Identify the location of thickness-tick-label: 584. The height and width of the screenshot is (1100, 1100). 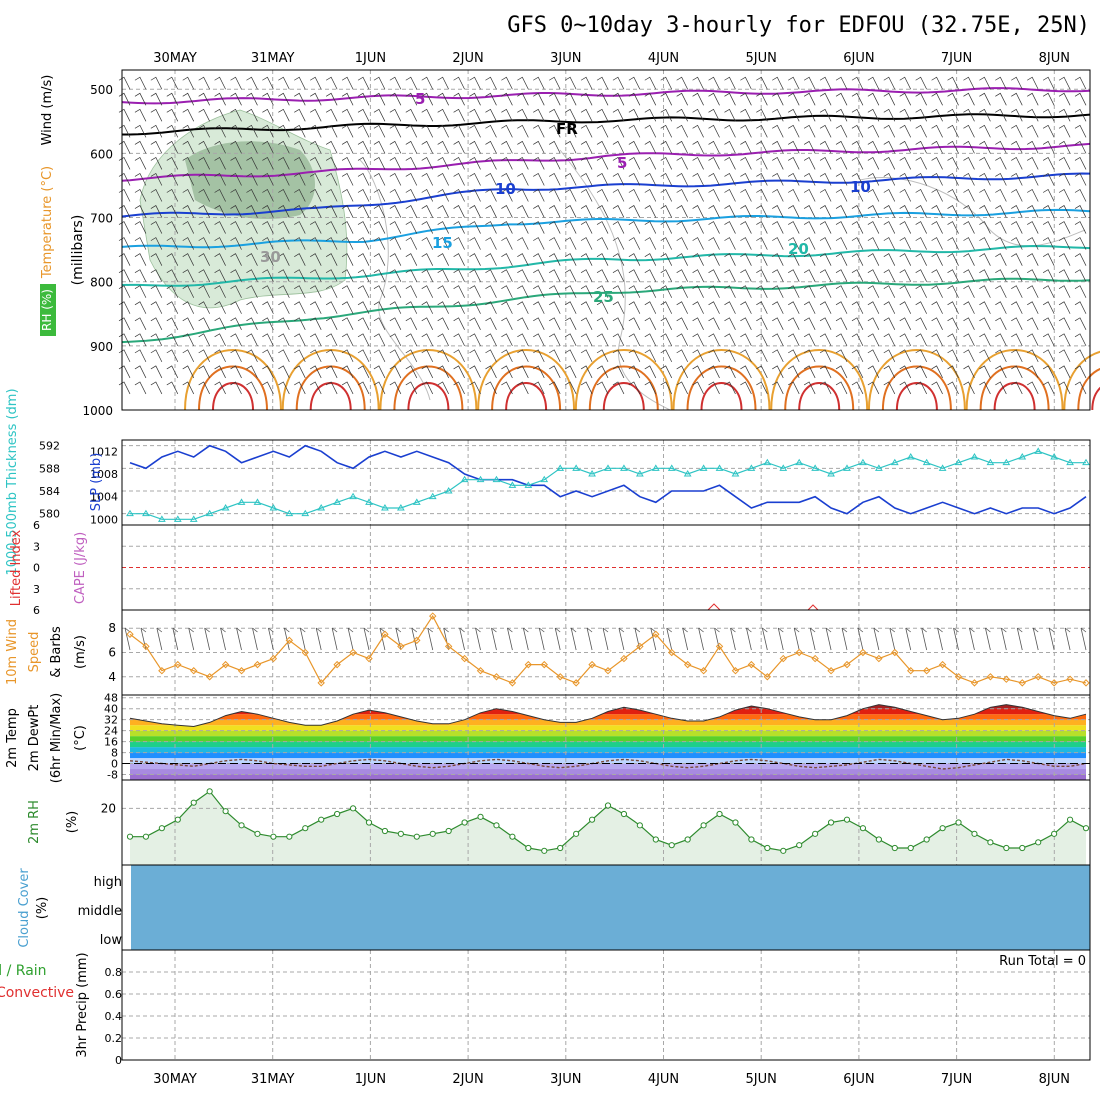
(49, 491).